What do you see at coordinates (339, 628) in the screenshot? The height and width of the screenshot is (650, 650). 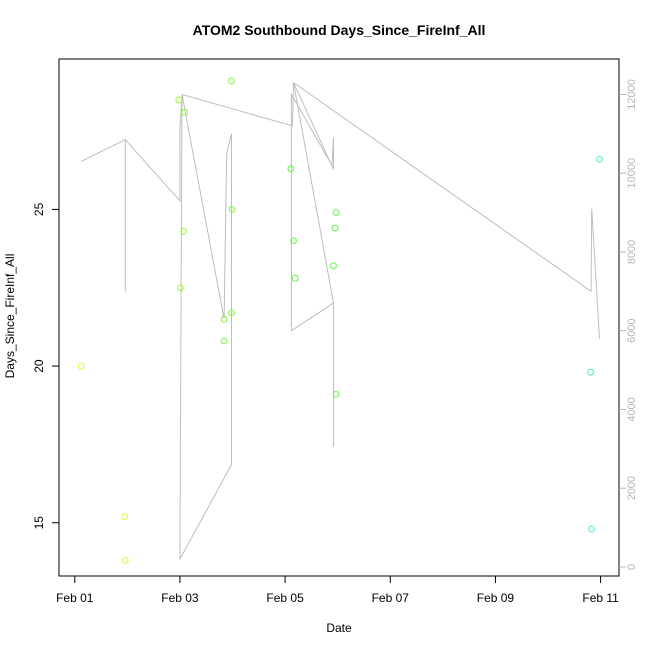 I see `x-axis-label: Date` at bounding box center [339, 628].